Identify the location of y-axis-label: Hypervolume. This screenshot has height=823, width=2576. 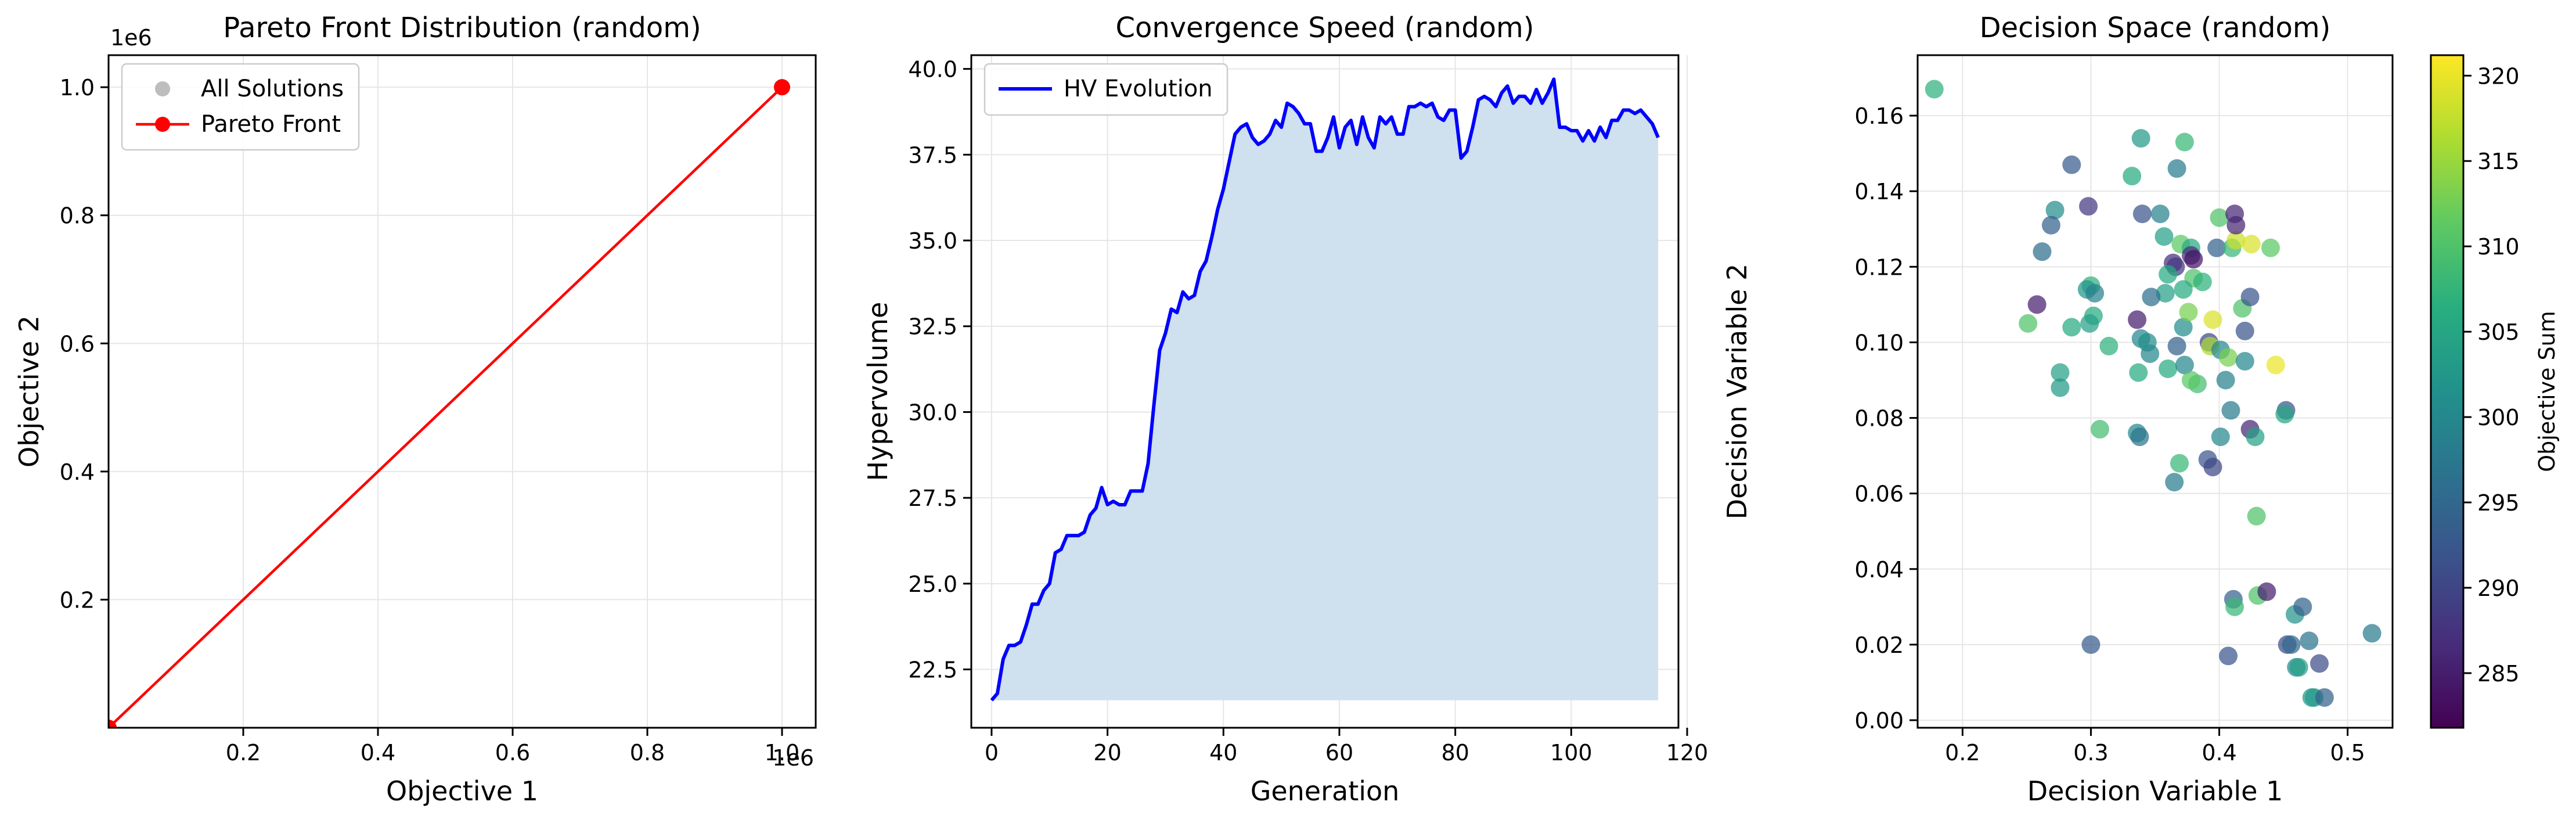
(878, 391).